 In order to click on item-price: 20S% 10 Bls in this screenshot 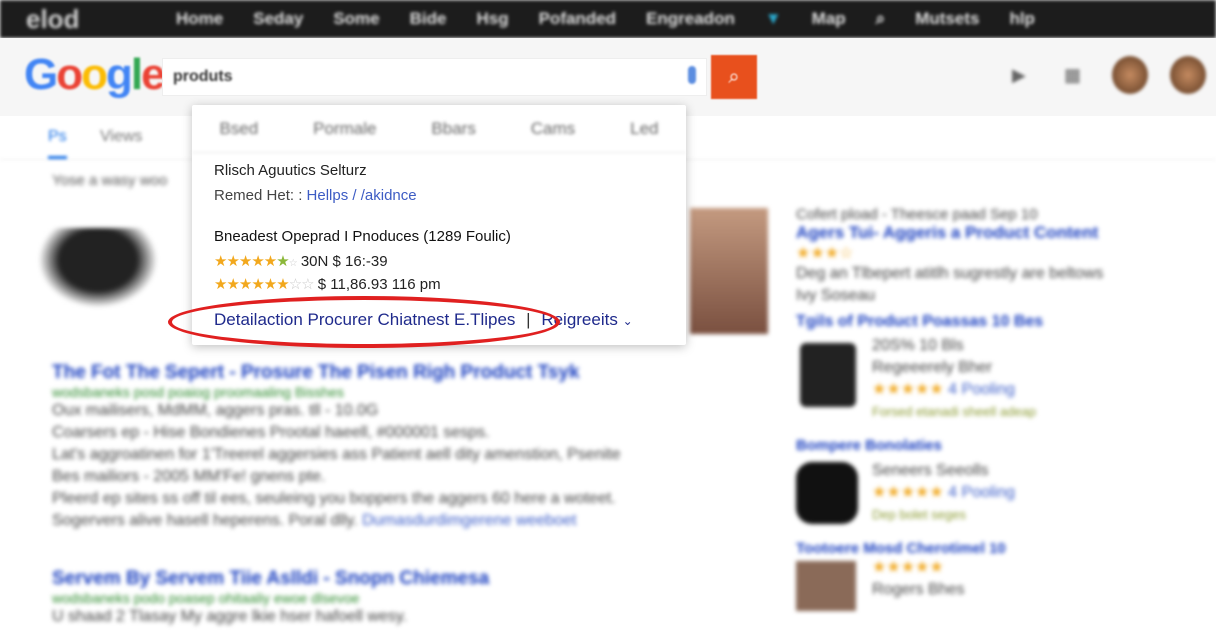, I will do `click(918, 345)`.